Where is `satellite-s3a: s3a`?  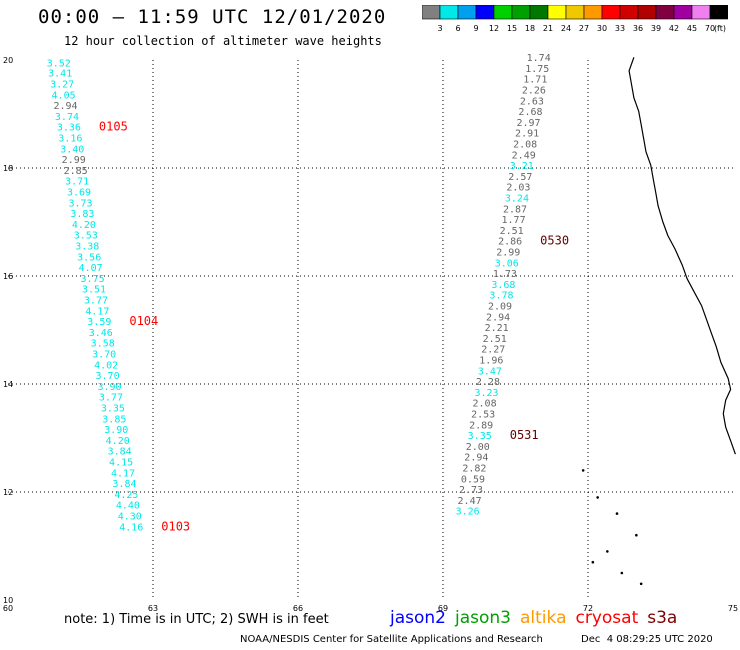
satellite-s3a: s3a is located at coordinates (662, 618).